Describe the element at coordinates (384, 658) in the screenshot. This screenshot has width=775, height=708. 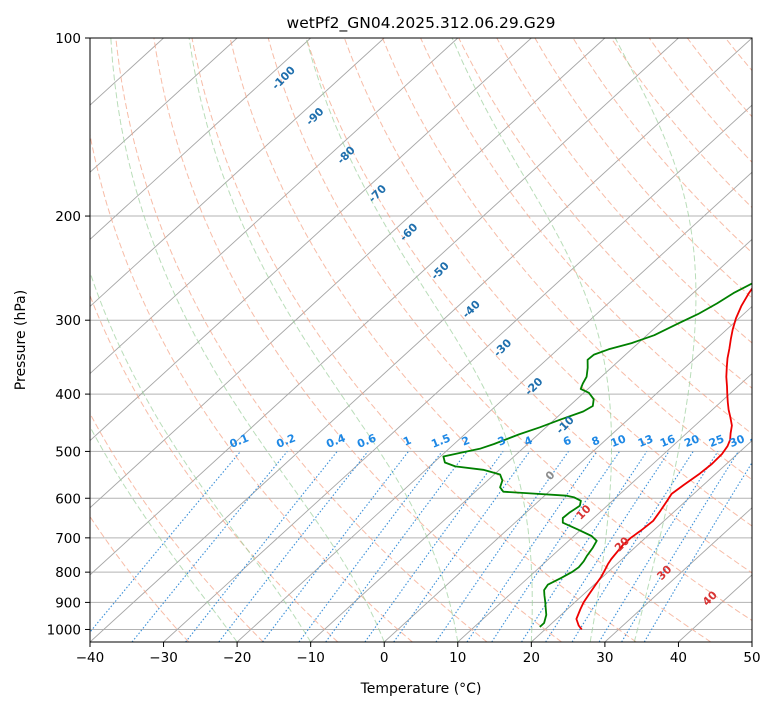
I see `x-tick-label: 0` at that location.